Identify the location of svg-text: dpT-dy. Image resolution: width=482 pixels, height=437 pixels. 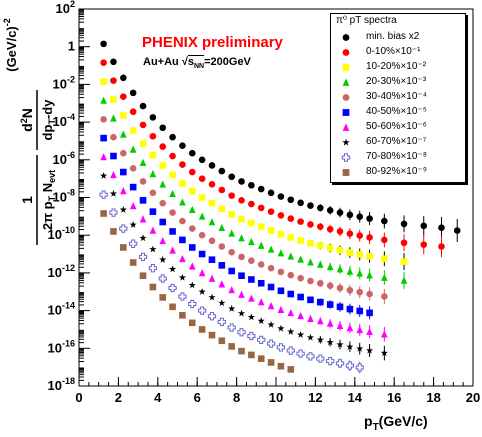
(48, 120).